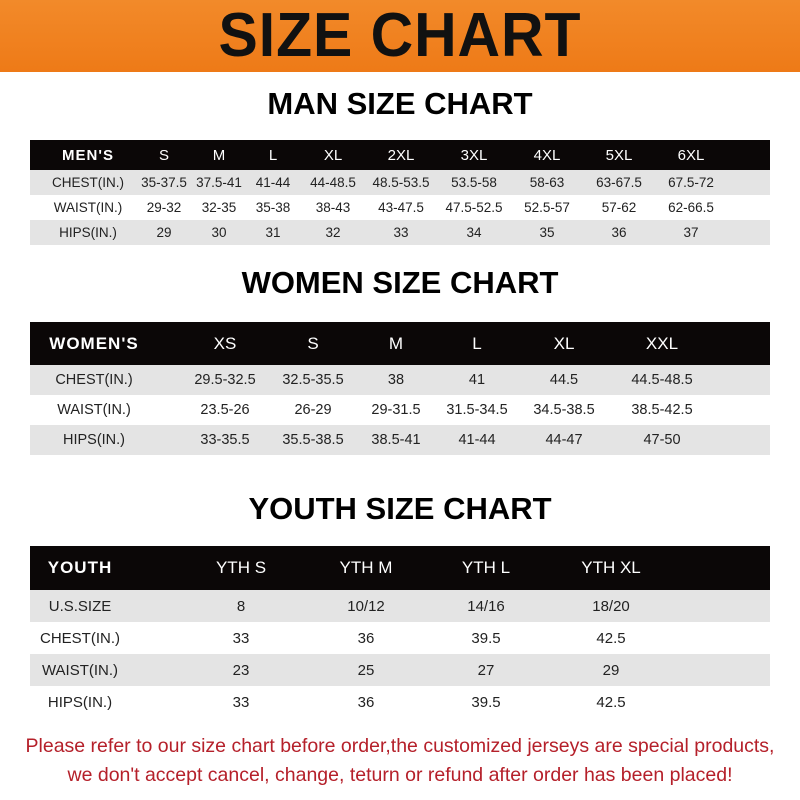  Describe the element at coordinates (662, 380) in the screenshot. I see `table-cell: 44.5-48.5` at that location.